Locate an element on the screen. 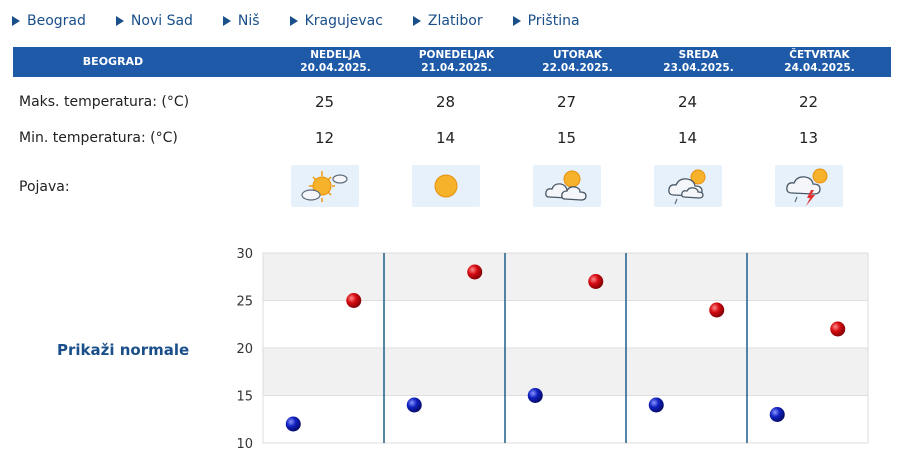 The height and width of the screenshot is (454, 900). tab-nis: Niš is located at coordinates (241, 21).